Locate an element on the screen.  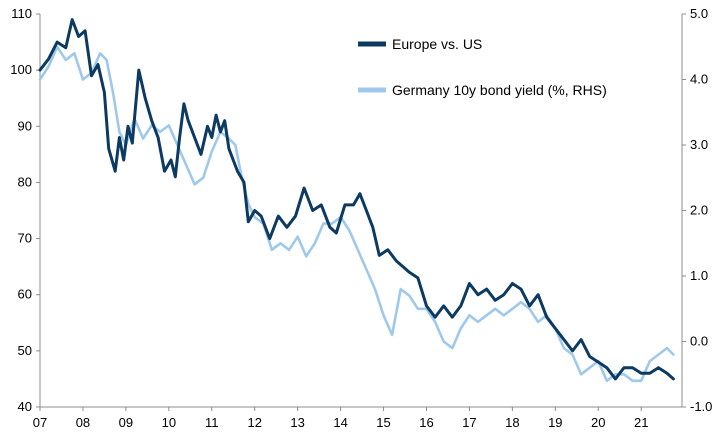
left-tick-label: 40 is located at coordinates (25, 406).